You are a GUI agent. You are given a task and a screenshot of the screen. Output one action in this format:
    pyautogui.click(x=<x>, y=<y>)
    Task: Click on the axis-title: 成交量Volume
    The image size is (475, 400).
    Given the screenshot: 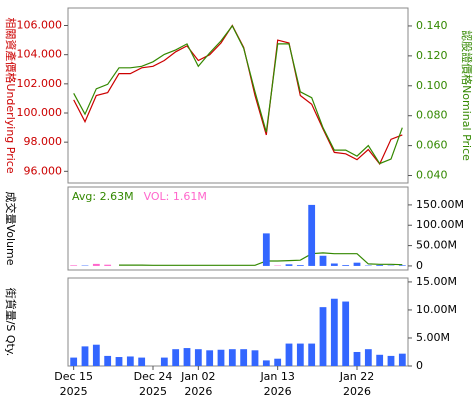 What is the action you would take?
    pyautogui.click(x=11, y=229)
    